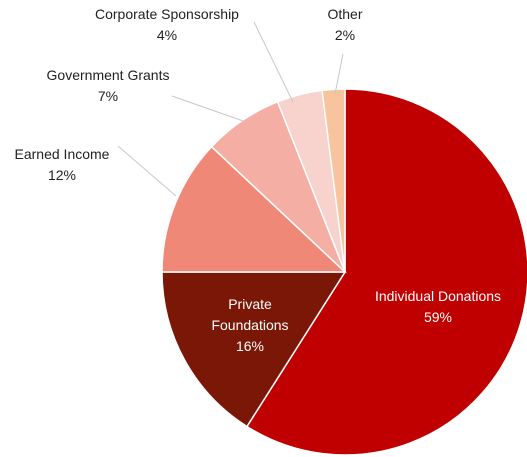  What do you see at coordinates (250, 346) in the screenshot?
I see `value-label-private-foundations: 16%` at bounding box center [250, 346].